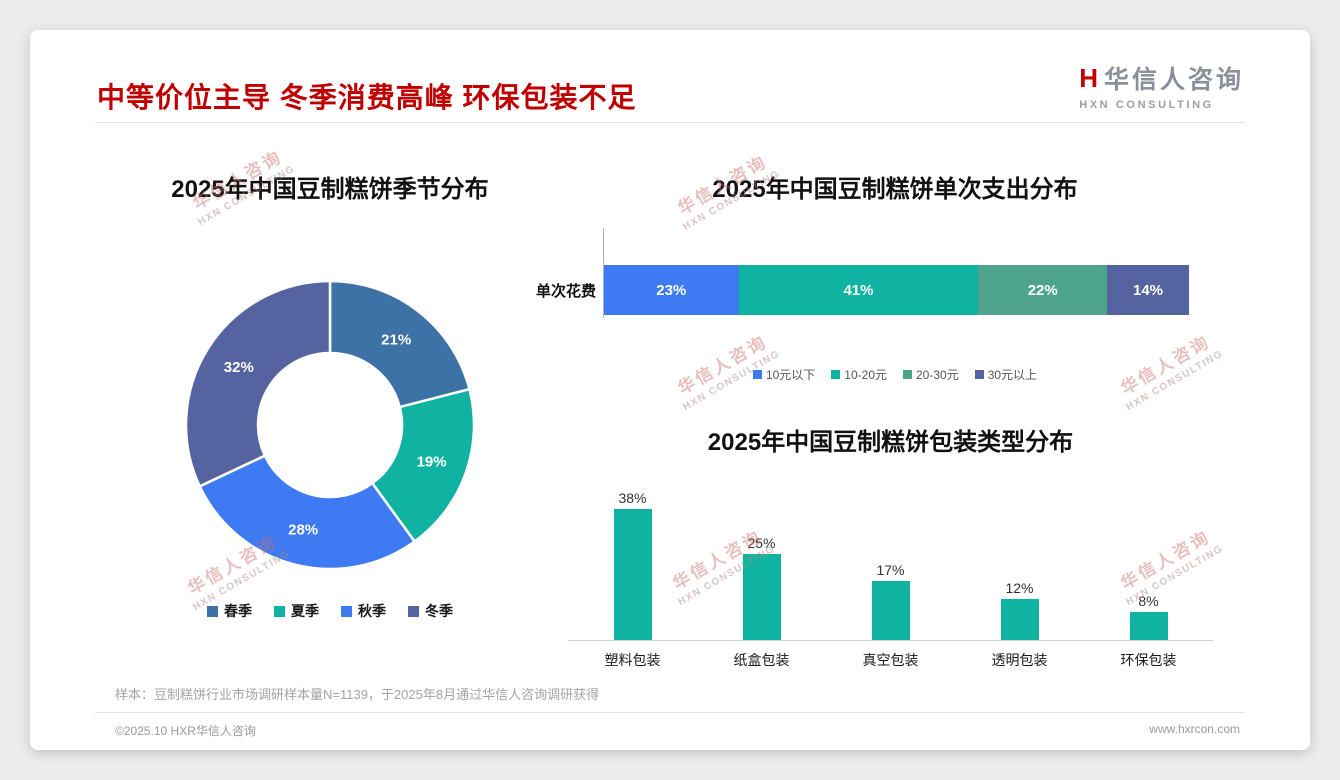 The width and height of the screenshot is (1340, 780). What do you see at coordinates (632, 660) in the screenshot?
I see `bar-category-label: 塑料包装` at bounding box center [632, 660].